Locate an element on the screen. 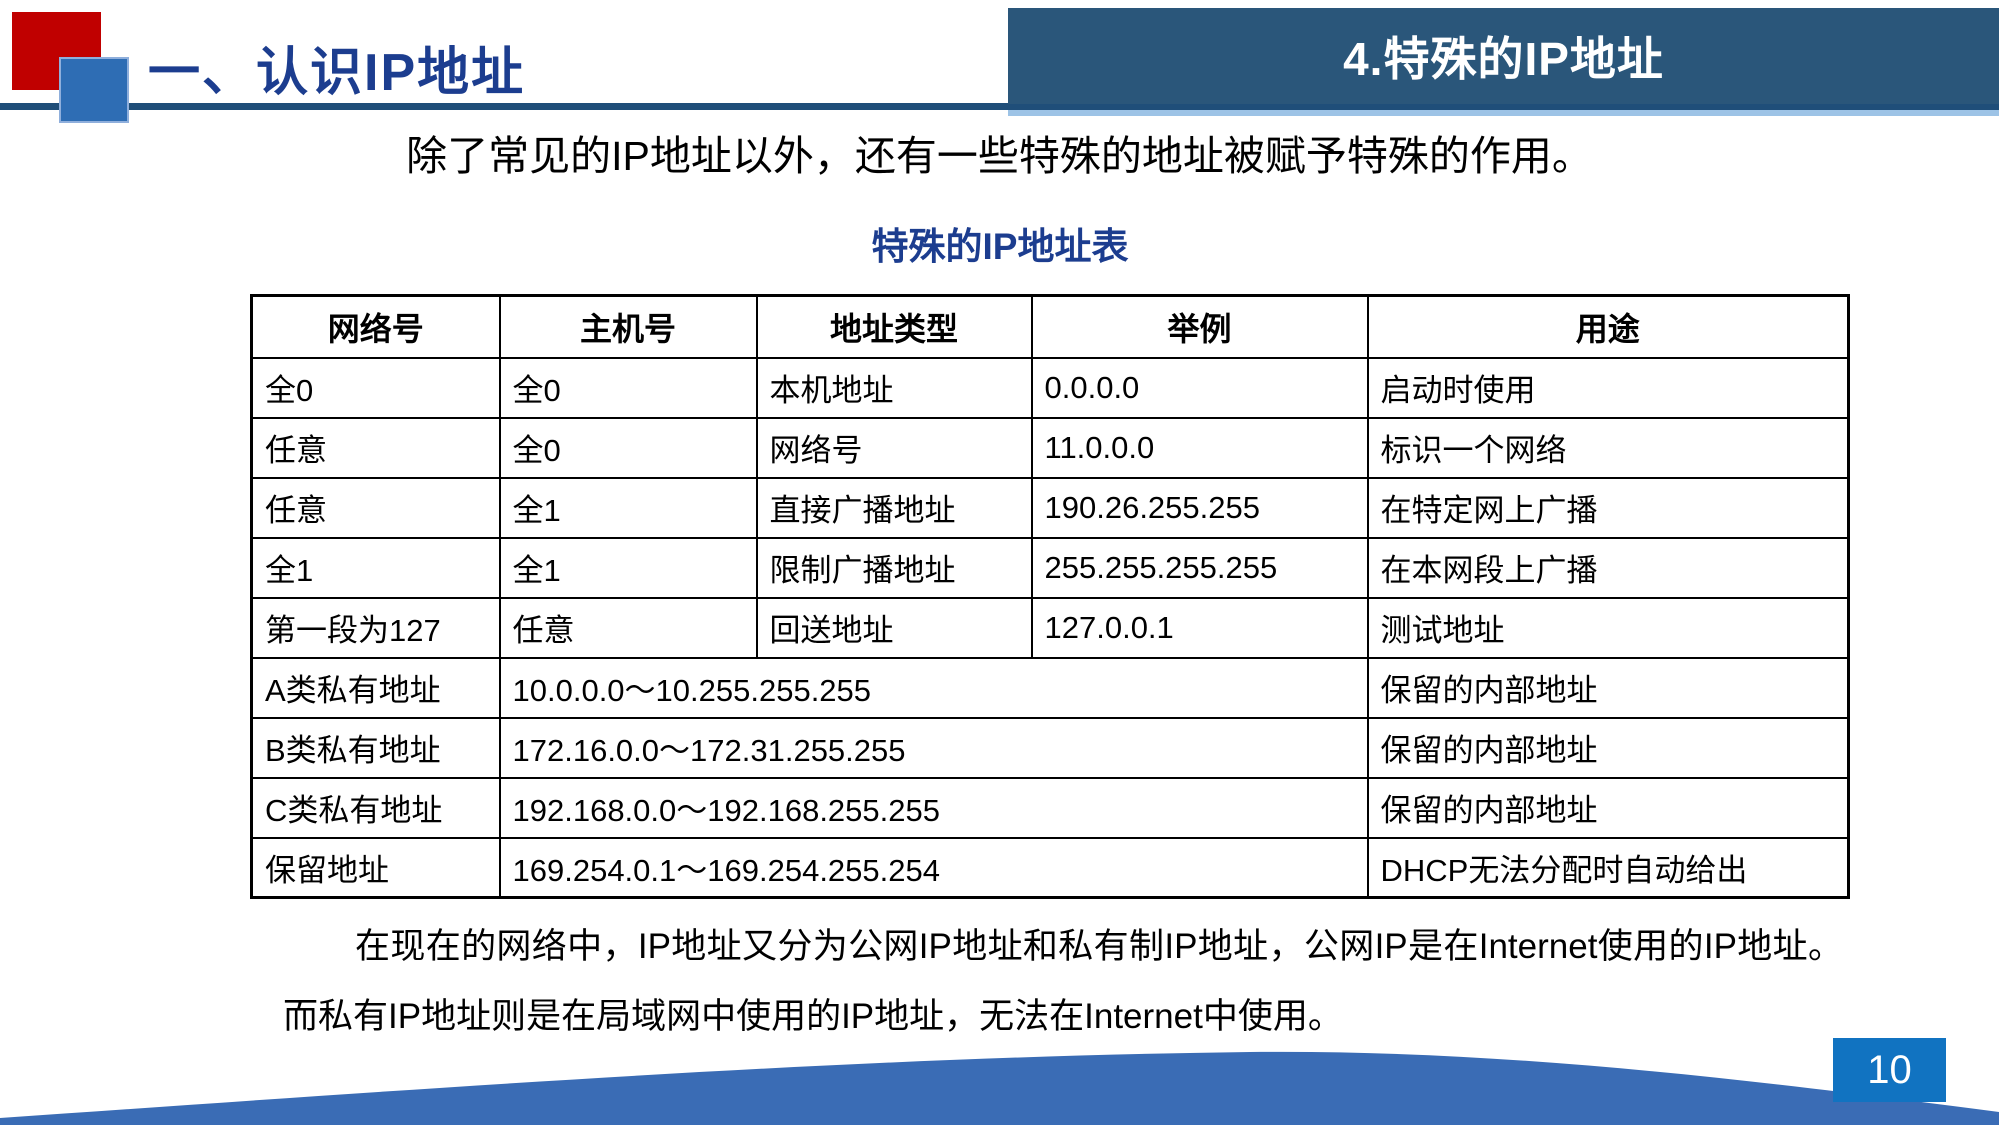 This screenshot has height=1125, width=1999. blue-square-decoration is located at coordinates (94, 90).